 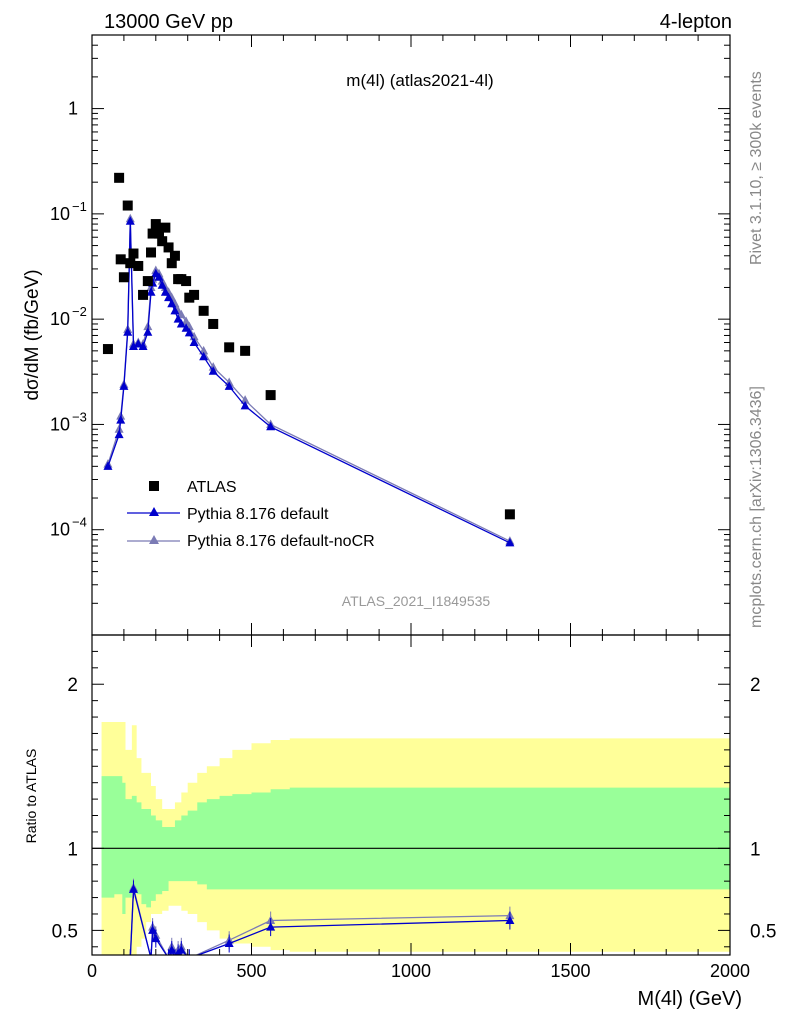 What do you see at coordinates (416, 601) in the screenshot?
I see `analysis-watermark: ATLAS_2021_I1849535` at bounding box center [416, 601].